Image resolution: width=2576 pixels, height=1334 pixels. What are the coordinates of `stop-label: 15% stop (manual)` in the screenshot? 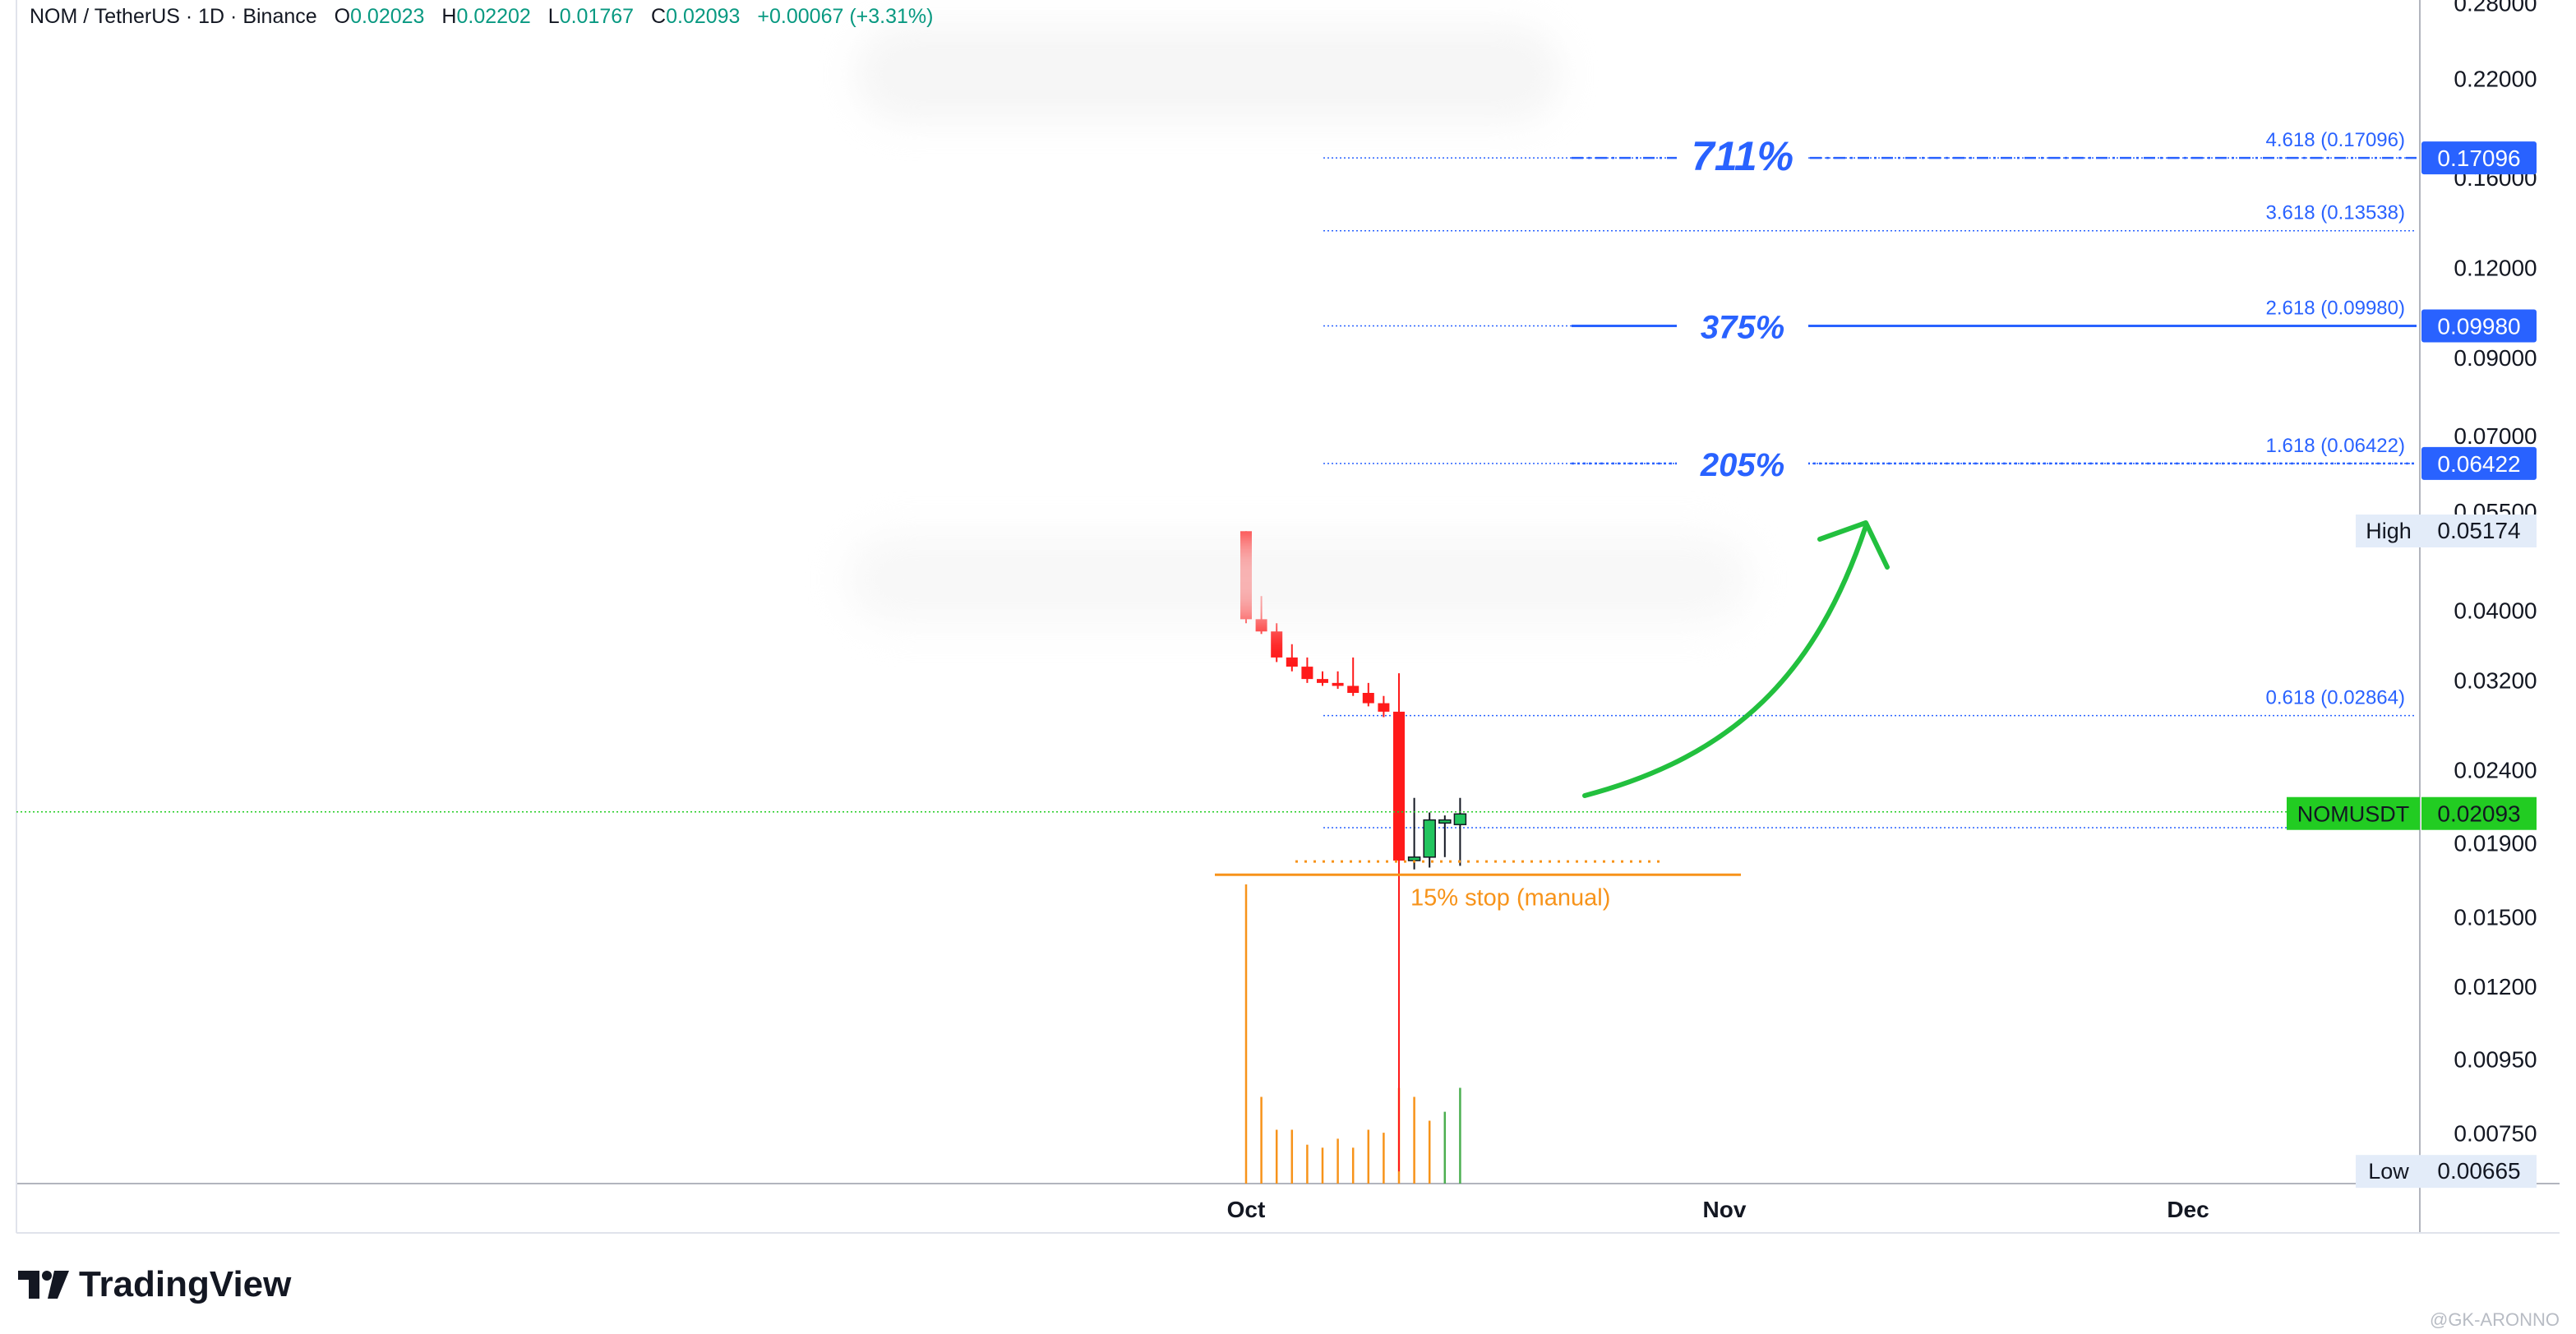 It's located at (1510, 898).